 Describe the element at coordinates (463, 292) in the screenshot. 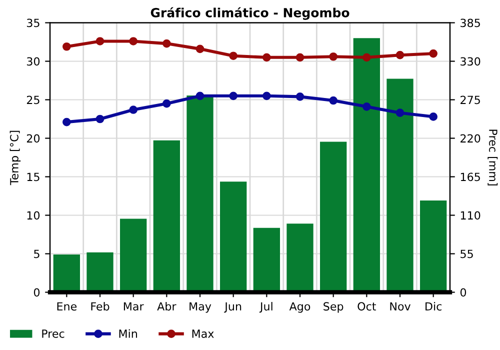

I see `y2-tick-label: 0` at that location.